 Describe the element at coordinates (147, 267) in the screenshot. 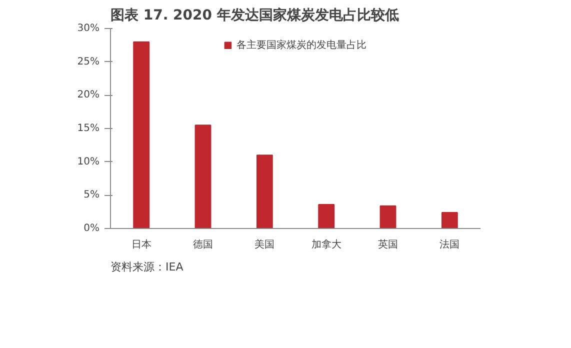

I see `text: 资料来源：IEA` at that location.